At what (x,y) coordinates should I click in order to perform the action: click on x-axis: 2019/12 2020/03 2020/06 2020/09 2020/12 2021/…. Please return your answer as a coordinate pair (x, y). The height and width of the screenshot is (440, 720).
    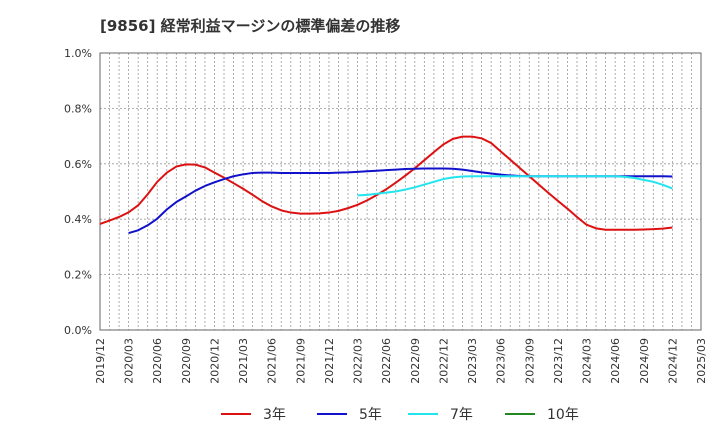
    Looking at the image, I should click on (401, 361).